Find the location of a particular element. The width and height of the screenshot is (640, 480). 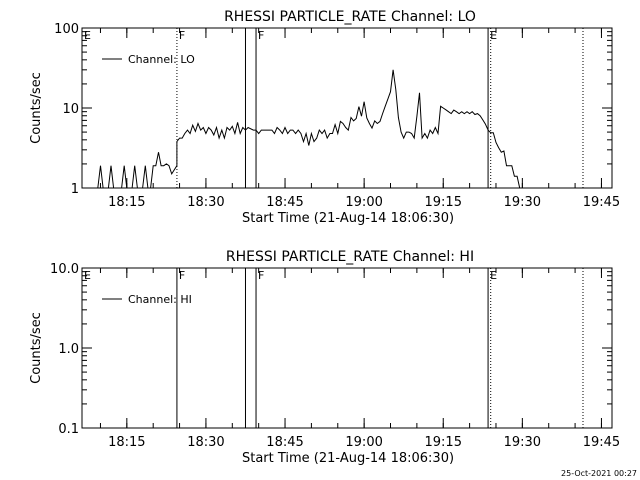

legend-label: Channel: LO is located at coordinates (161, 59).